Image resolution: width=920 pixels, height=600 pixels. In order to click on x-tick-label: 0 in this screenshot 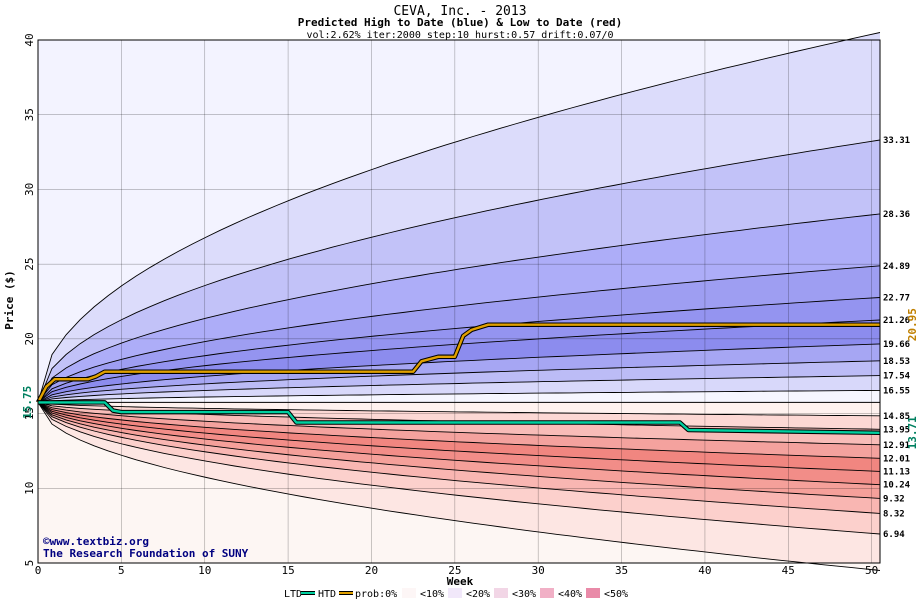, I will do `click(38, 570)`.